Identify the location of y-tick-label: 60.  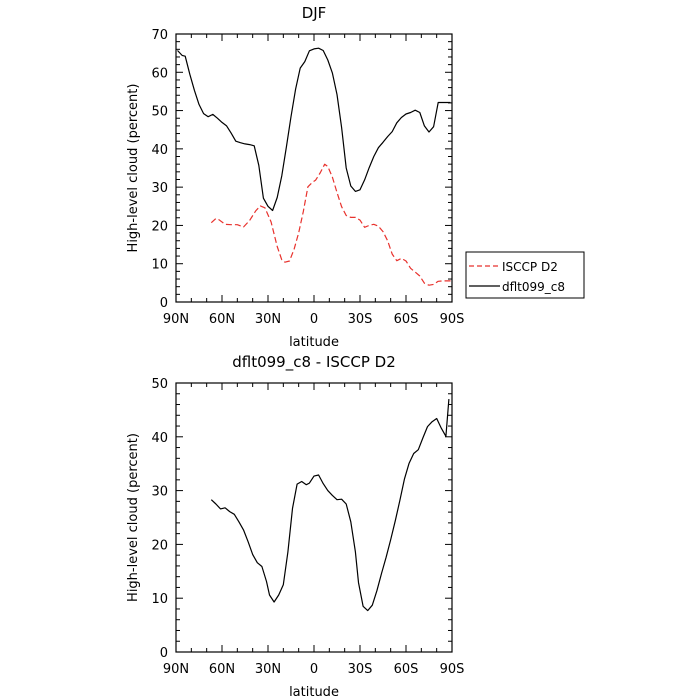
(159, 73).